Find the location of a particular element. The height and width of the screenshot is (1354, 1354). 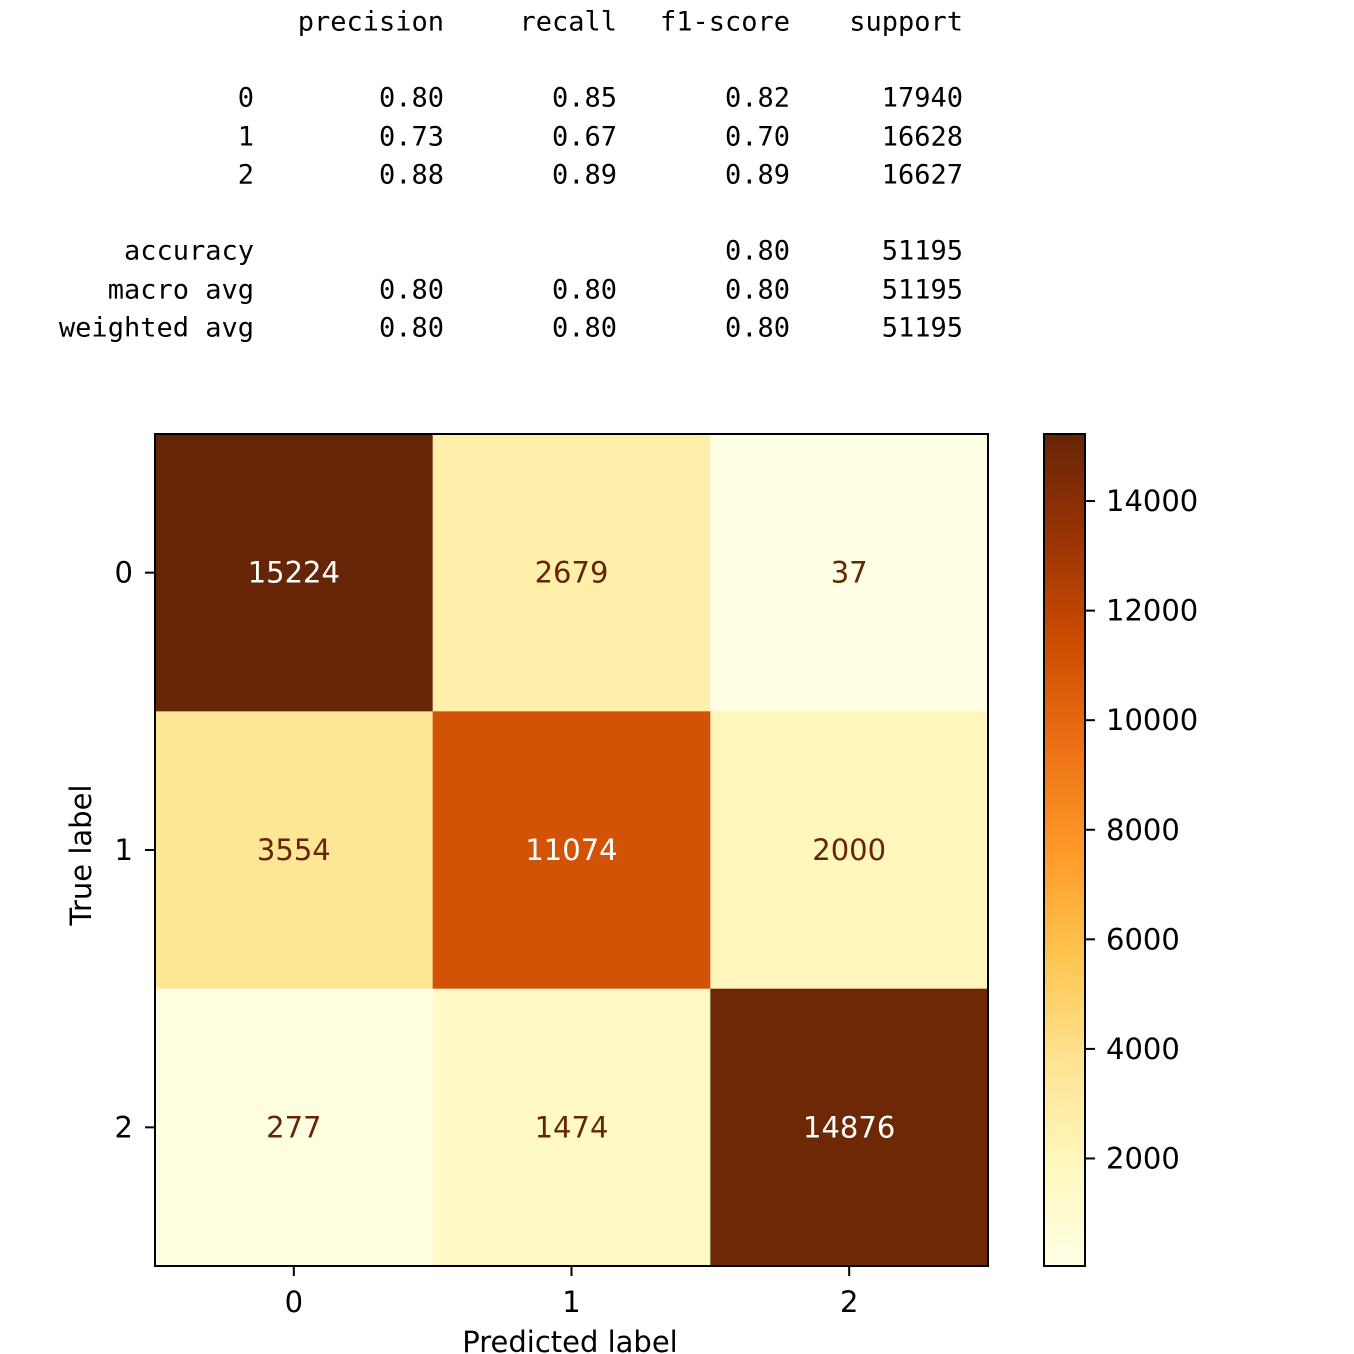

report-cell: 16627 is located at coordinates (922, 175).